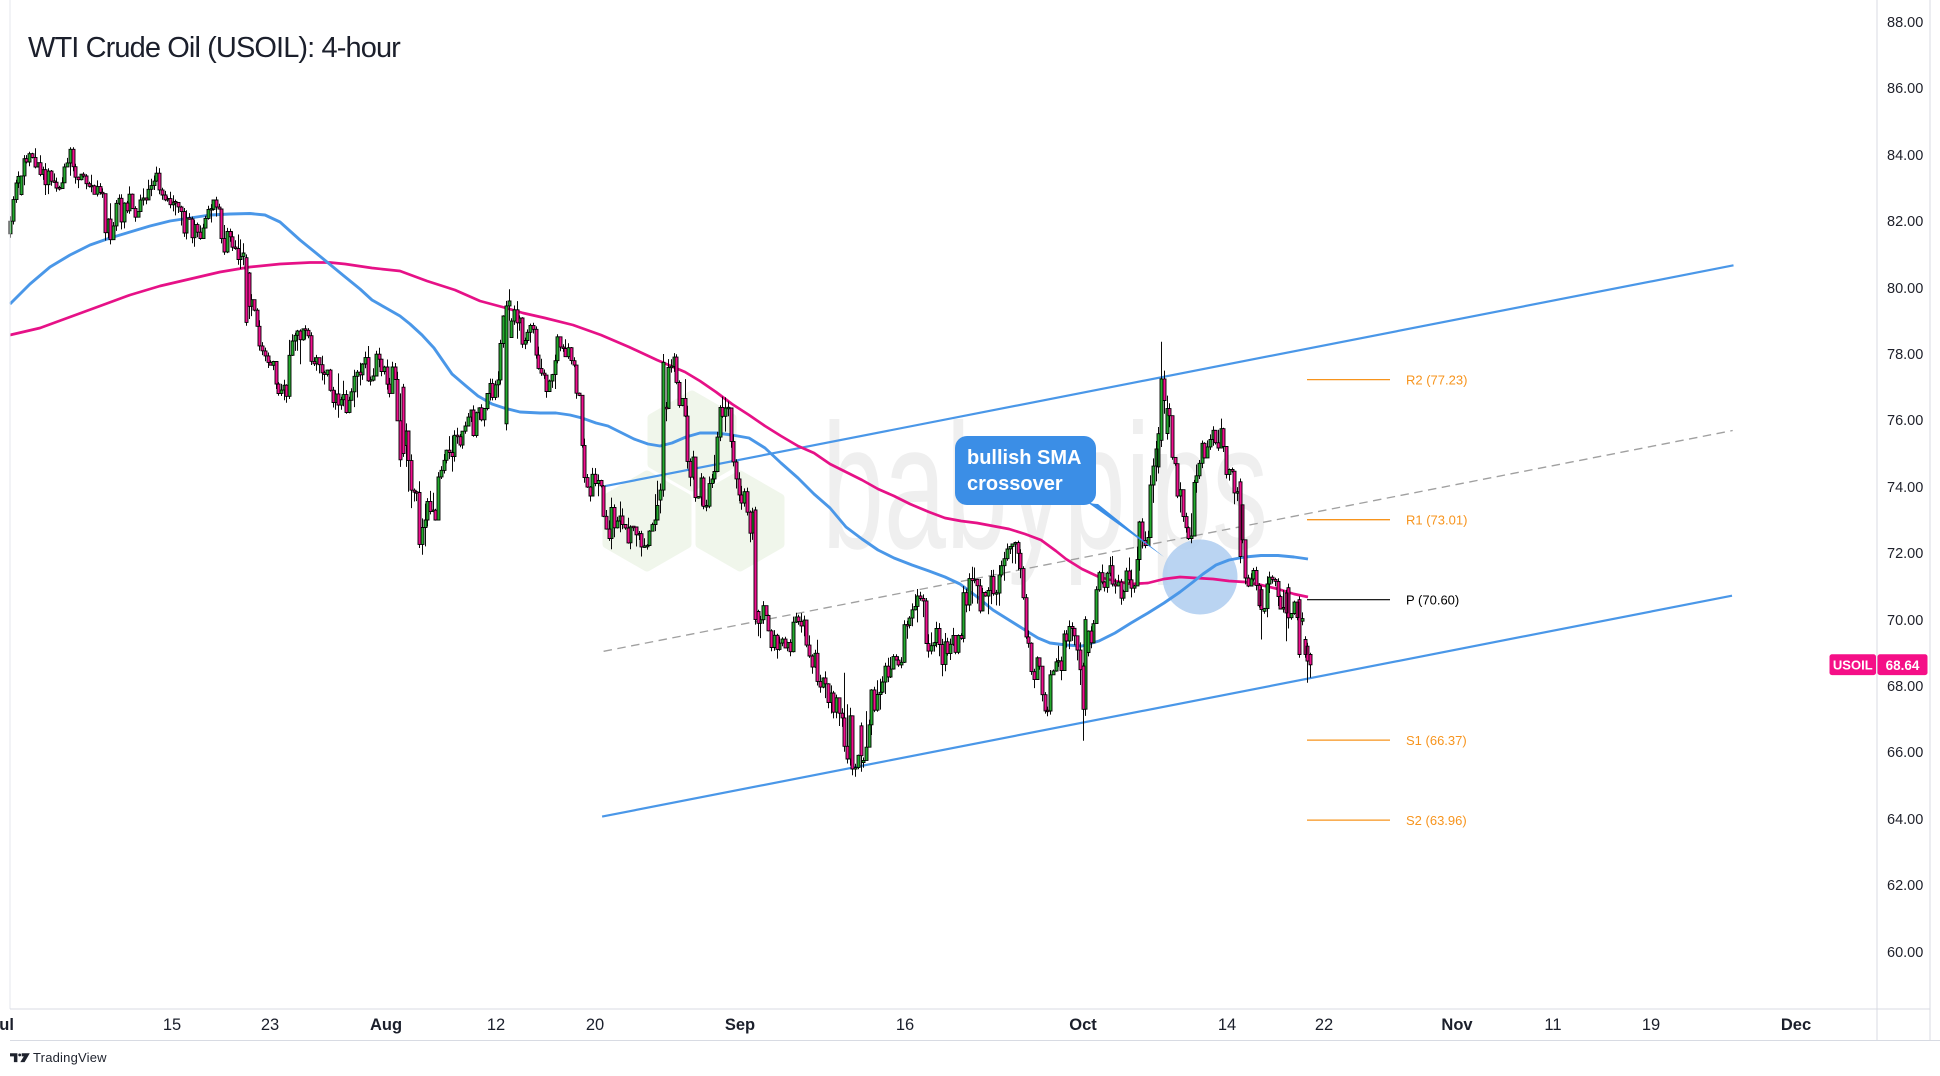 This screenshot has height=1076, width=1940. I want to click on svg-text: 11, so click(1552, 1025).